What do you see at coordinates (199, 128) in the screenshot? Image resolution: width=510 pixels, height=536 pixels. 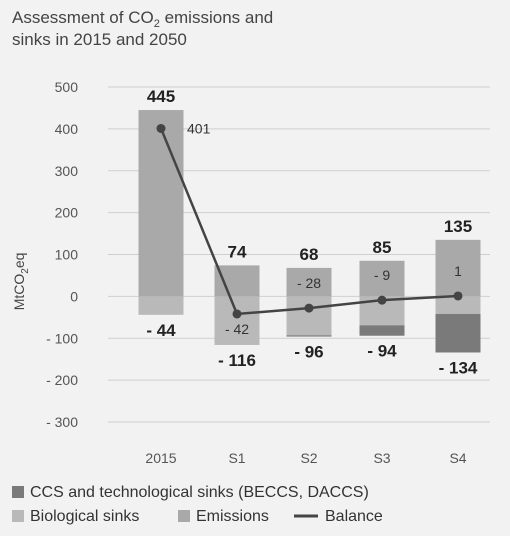 I see `balance-value-label: 401` at bounding box center [199, 128].